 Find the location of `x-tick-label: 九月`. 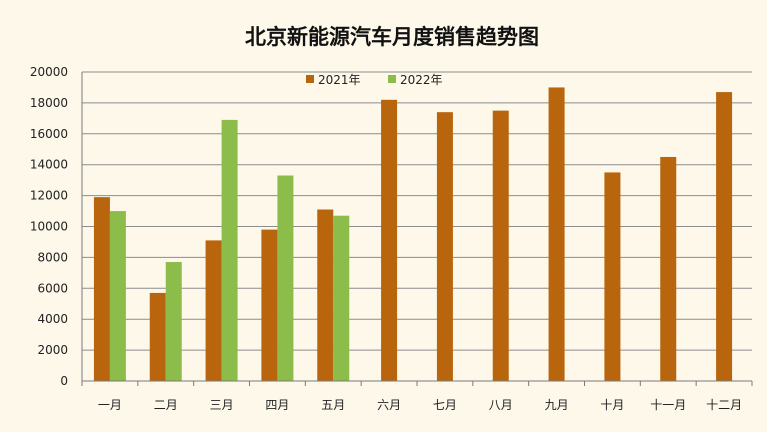

x-tick-label: 九月 is located at coordinates (557, 405).